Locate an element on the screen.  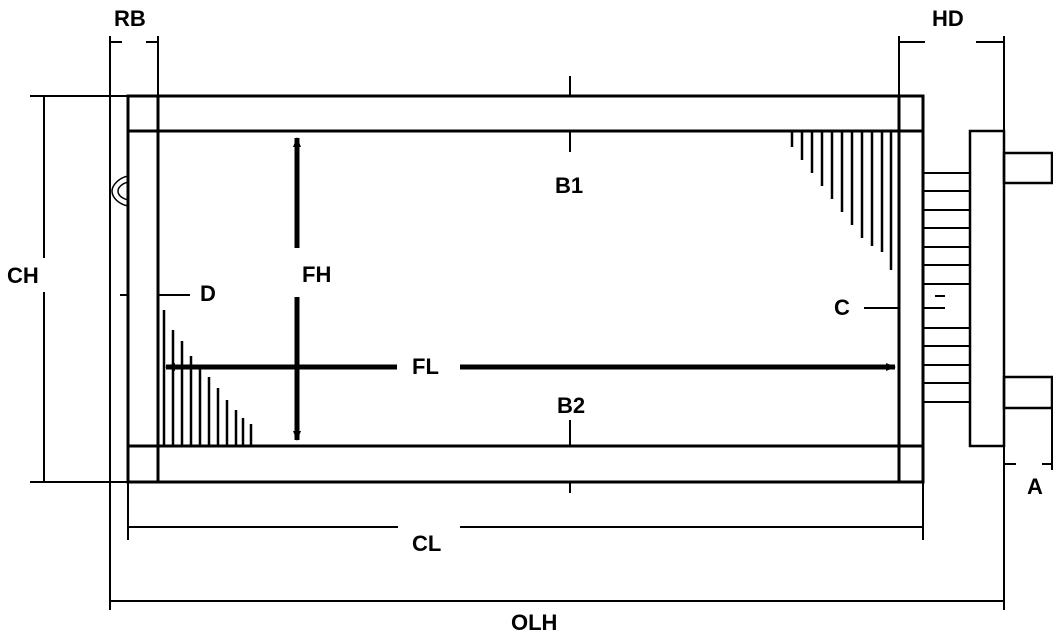
dimension-rb is located at coordinates (134, 66).